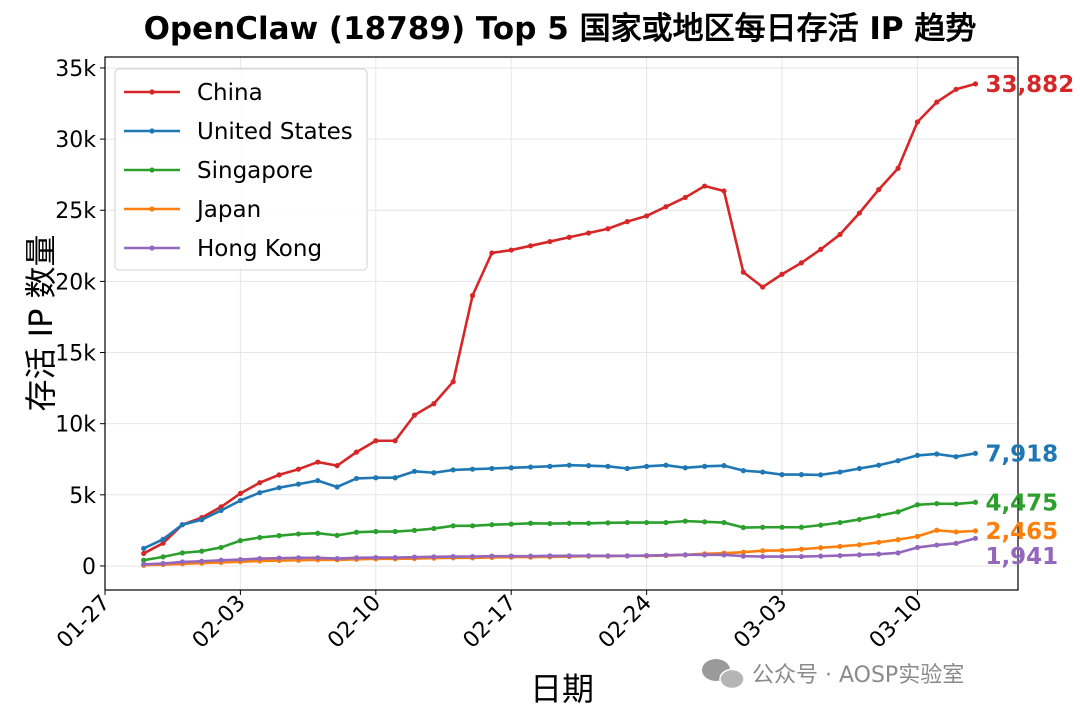  I want to click on x-tick-label: 02-10, so click(354, 622).